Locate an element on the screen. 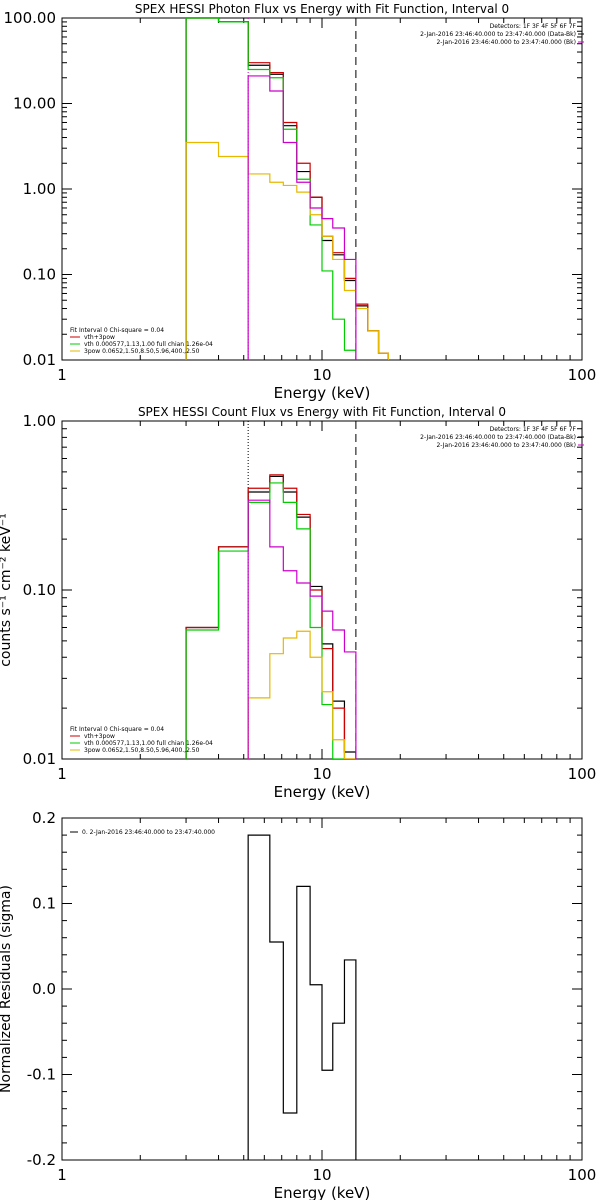 The image size is (600, 1200). y-tick-label: 0.2 is located at coordinates (44, 818).